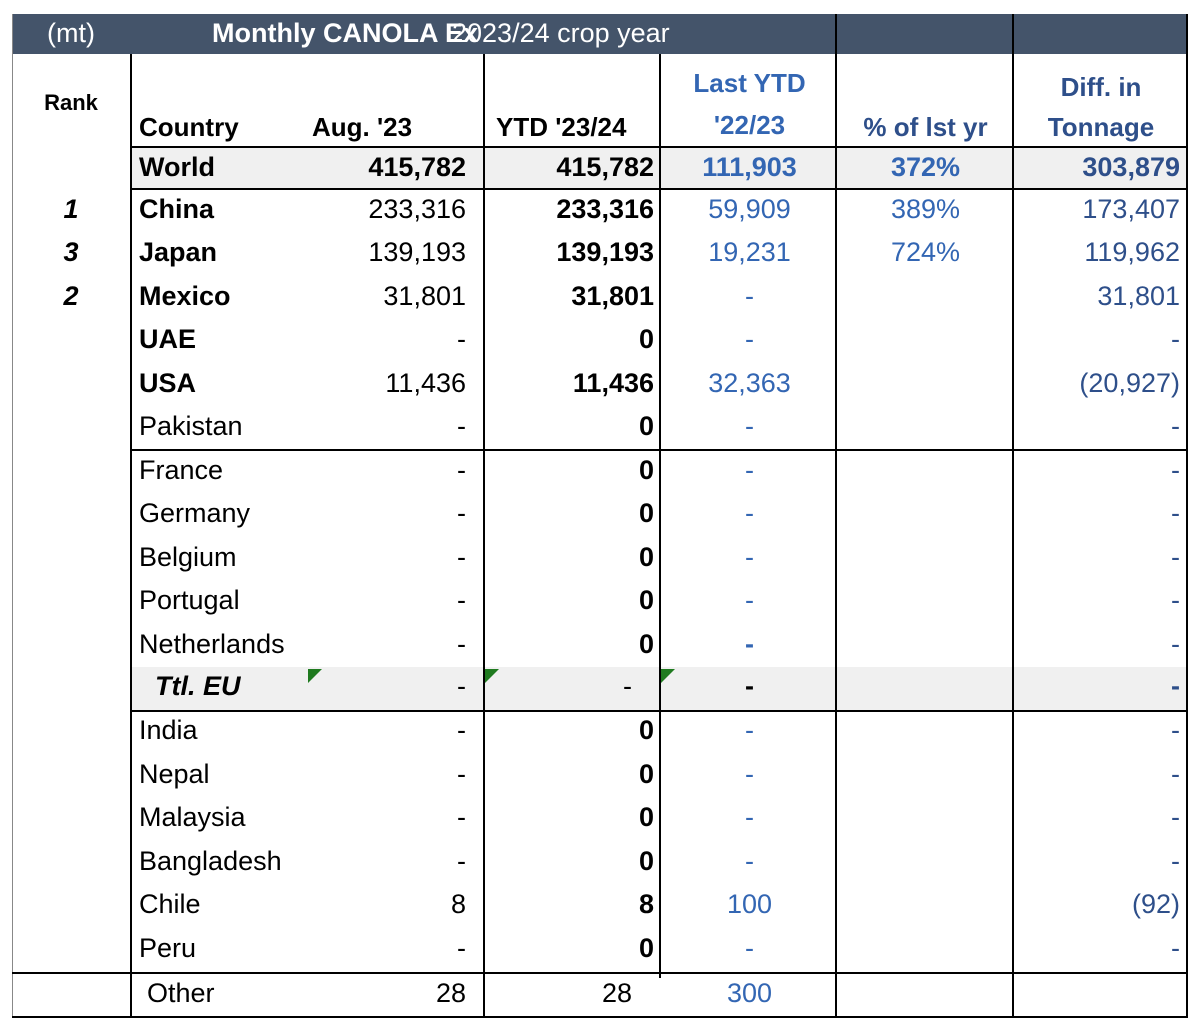  Describe the element at coordinates (600, 776) in the screenshot. I see `table-row: Nepal - 0 - -` at that location.